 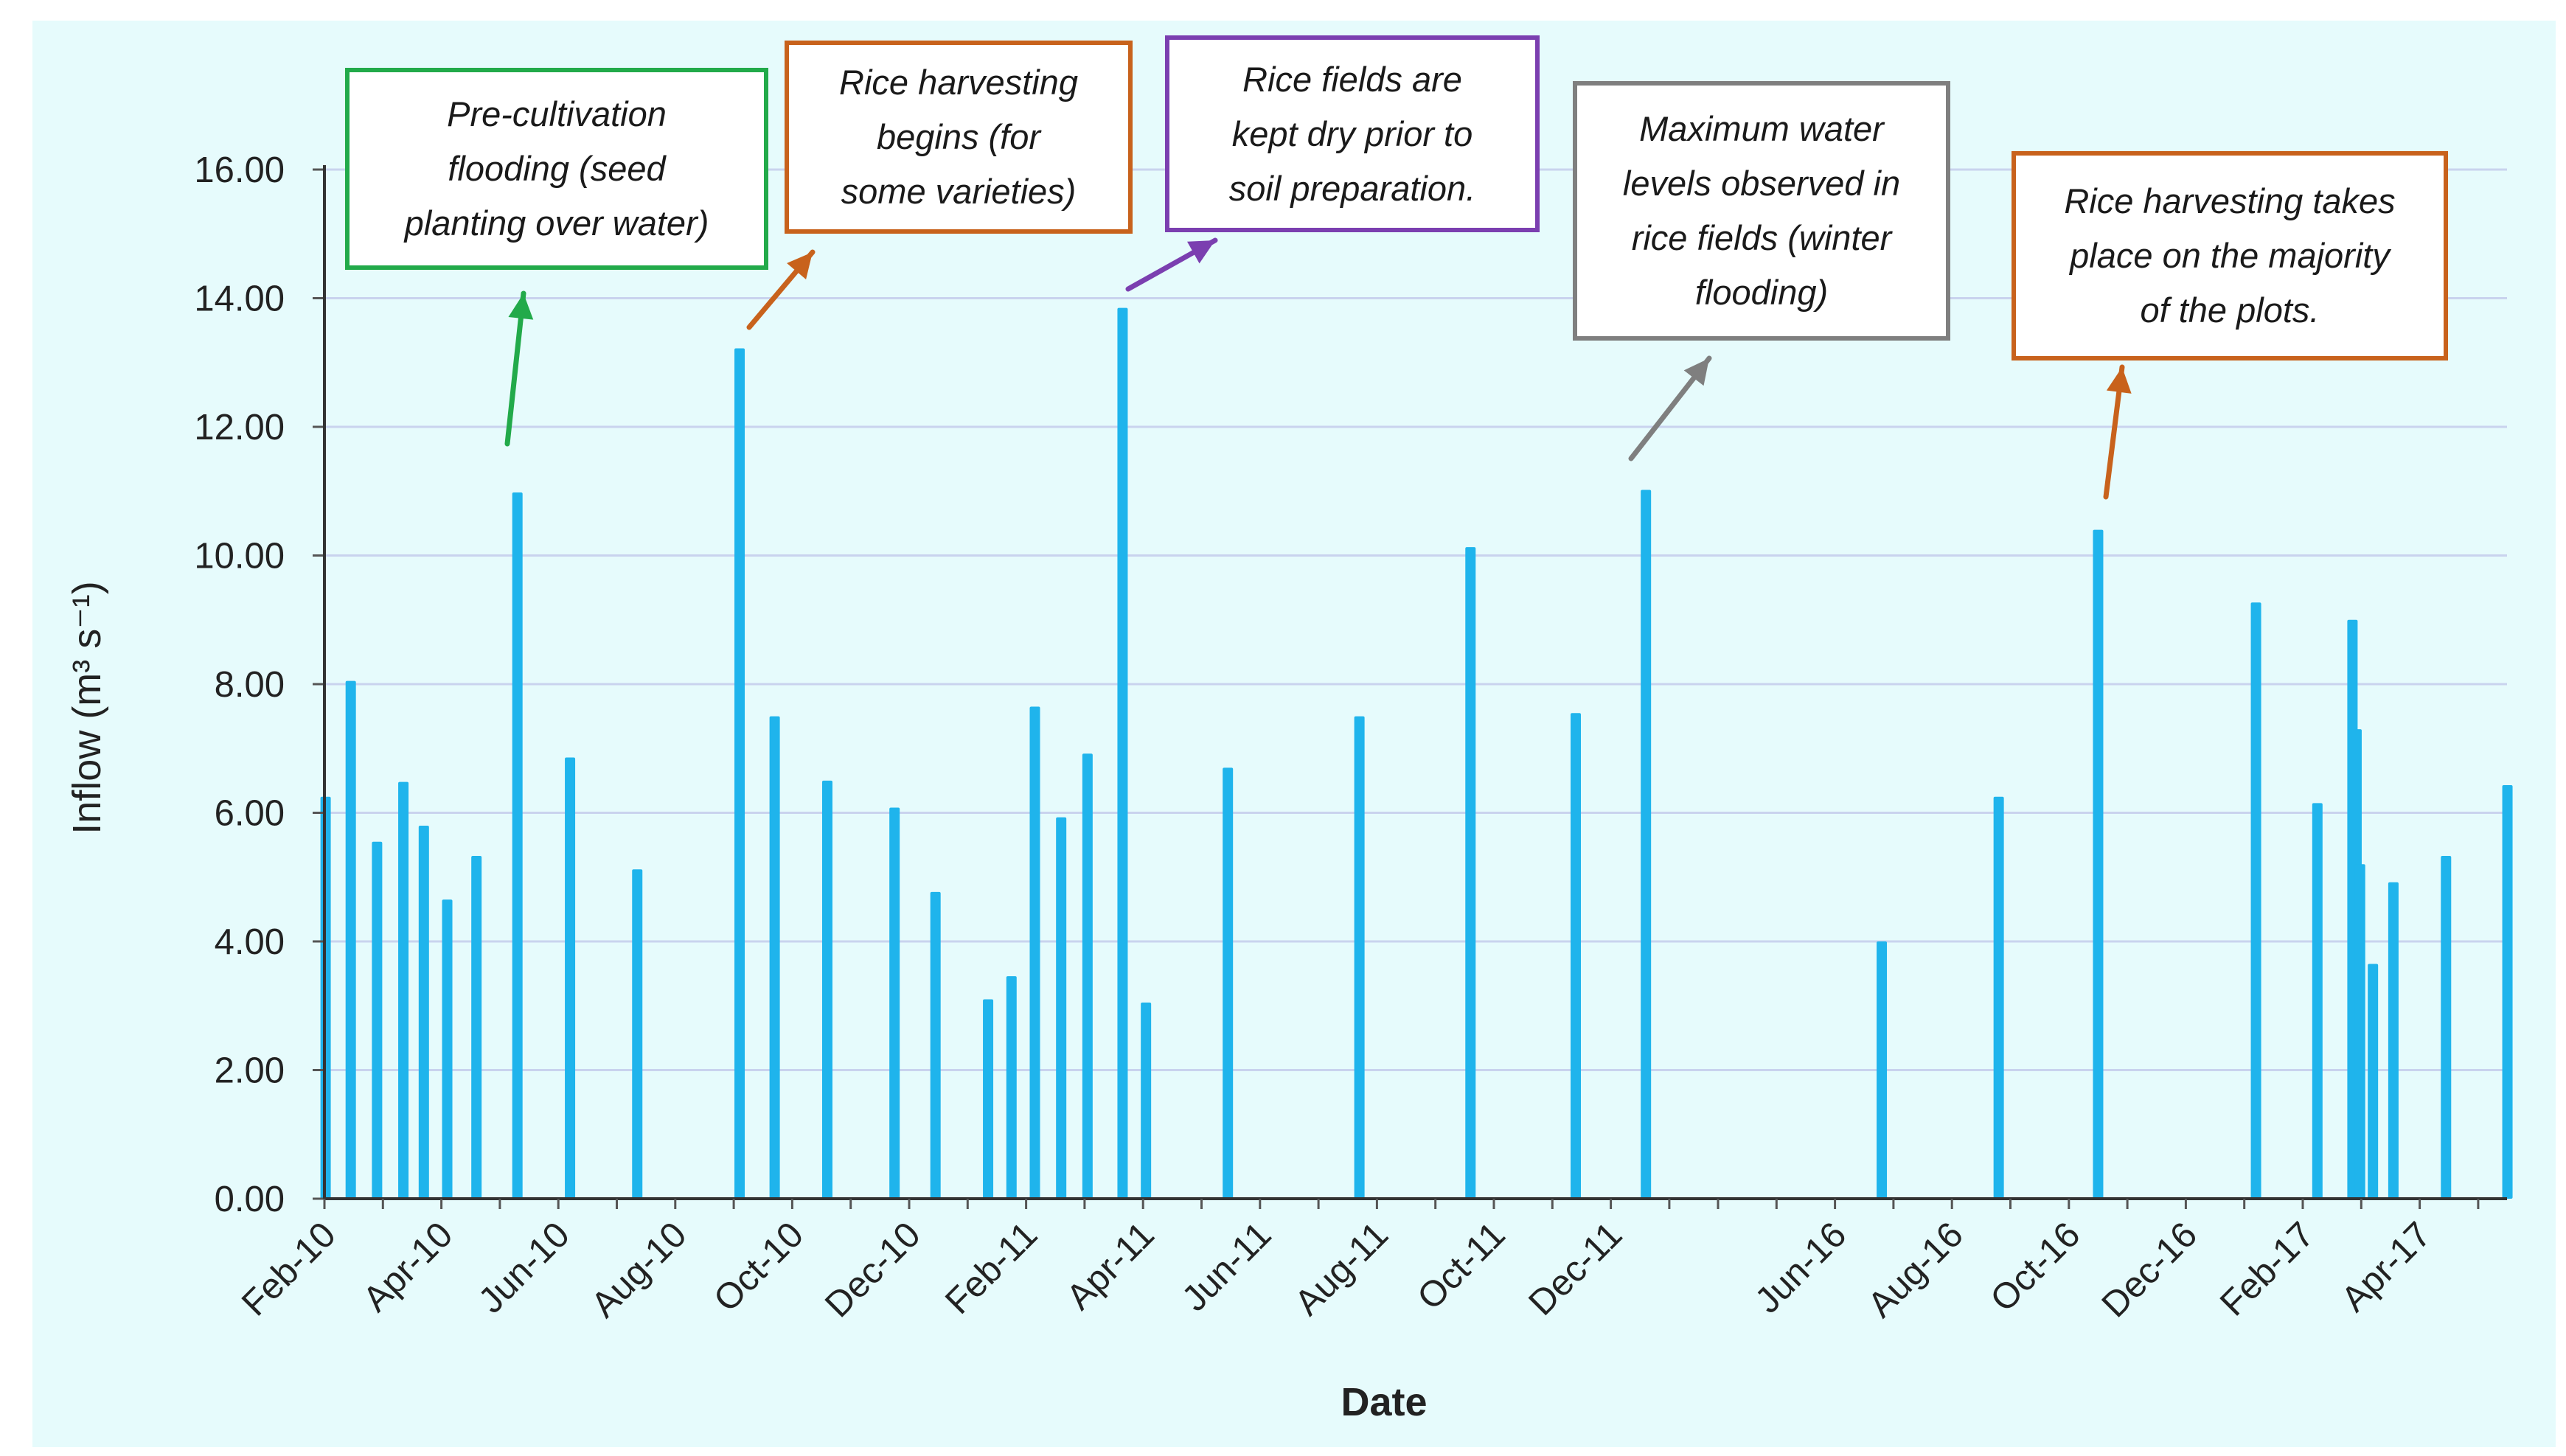 I want to click on x-tick-label: Oct-16, so click(x=2035, y=1267).